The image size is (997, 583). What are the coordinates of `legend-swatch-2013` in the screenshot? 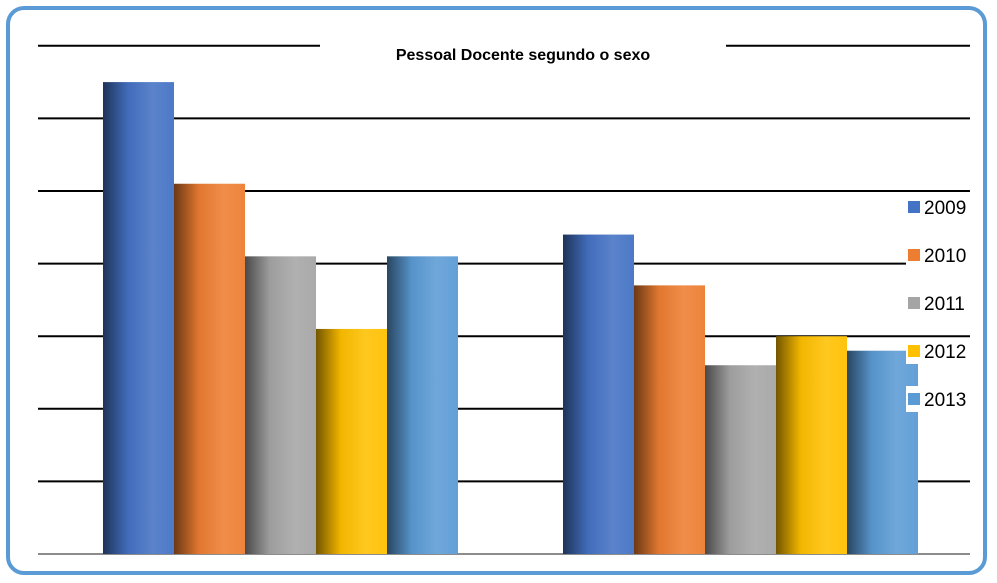 It's located at (914, 399).